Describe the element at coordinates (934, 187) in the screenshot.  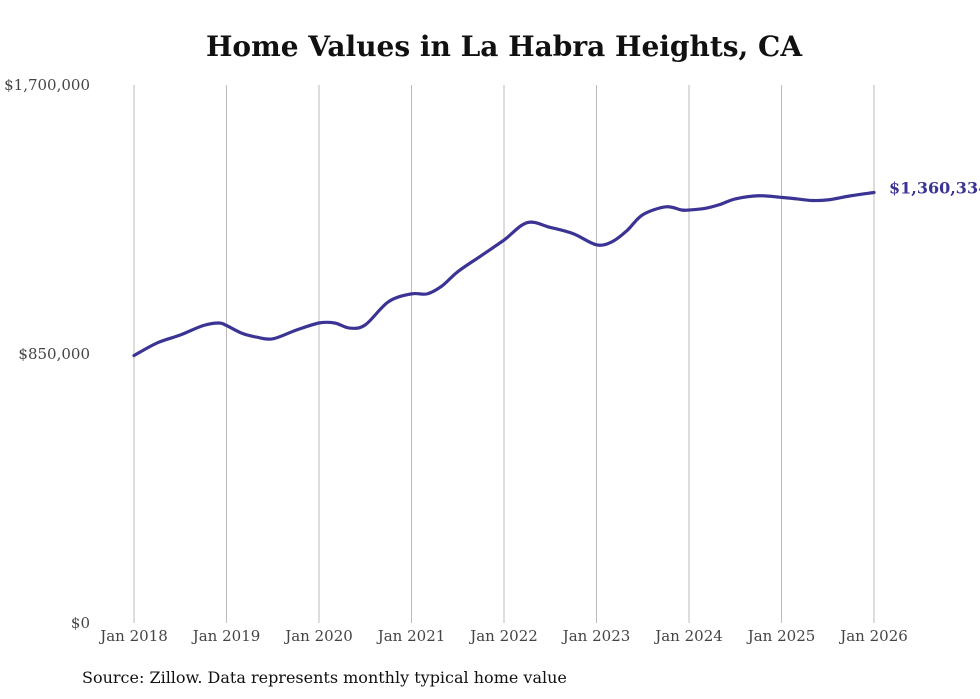
I see `last-value-label: $1,360,334` at that location.